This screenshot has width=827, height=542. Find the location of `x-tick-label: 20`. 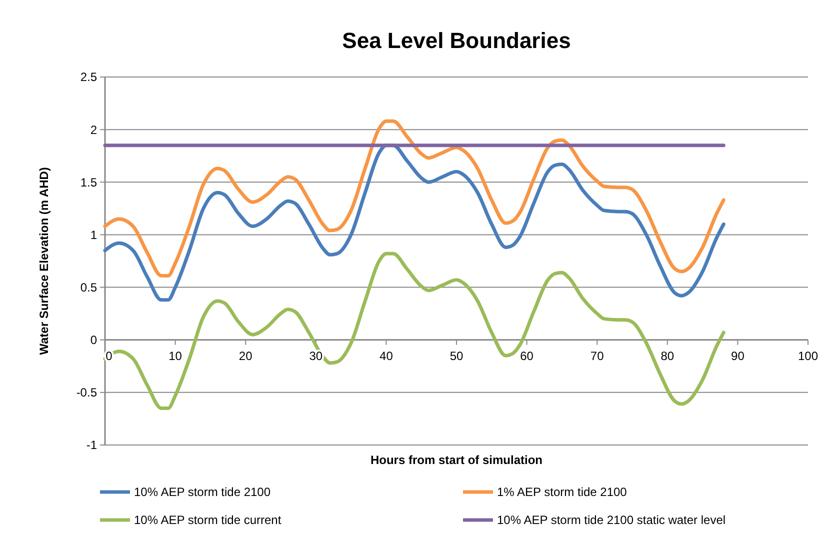

x-tick-label: 20 is located at coordinates (245, 355).